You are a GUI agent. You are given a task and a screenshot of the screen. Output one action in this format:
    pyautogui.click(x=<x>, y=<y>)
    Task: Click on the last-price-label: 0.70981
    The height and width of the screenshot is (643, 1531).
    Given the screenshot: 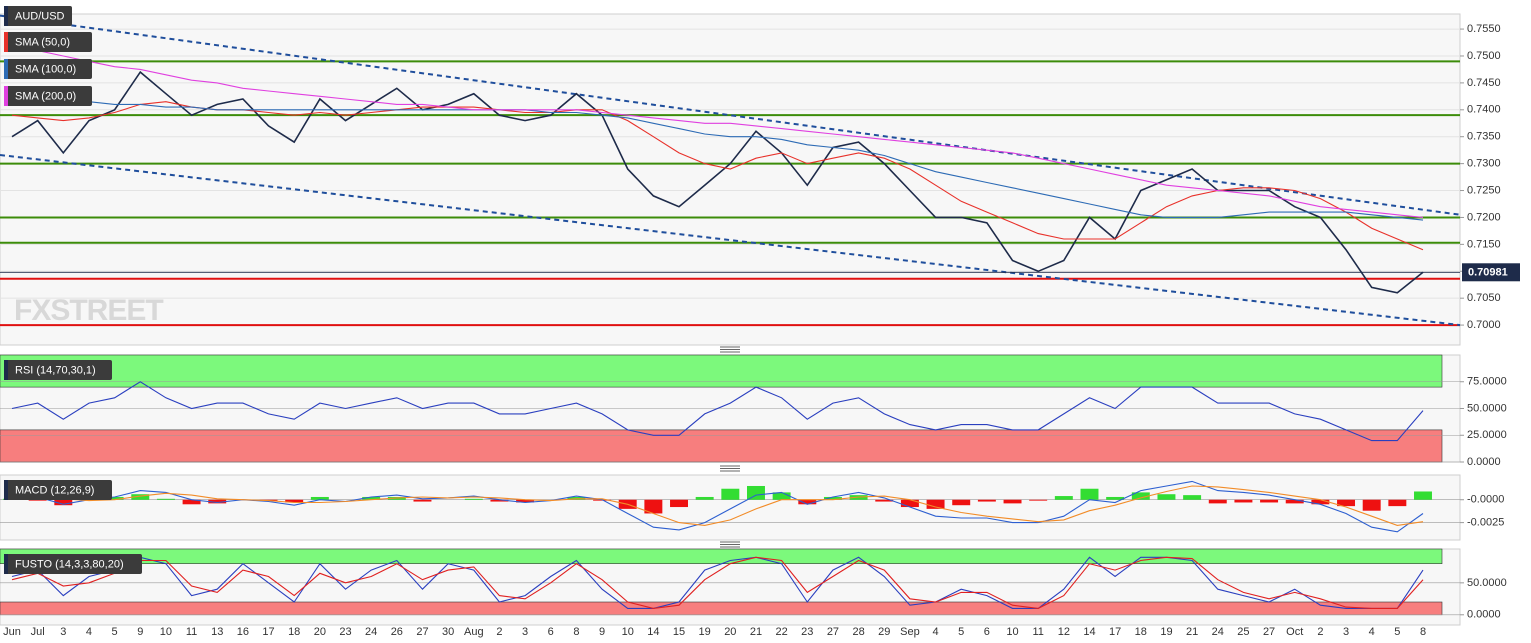 What is the action you would take?
    pyautogui.click(x=1488, y=273)
    